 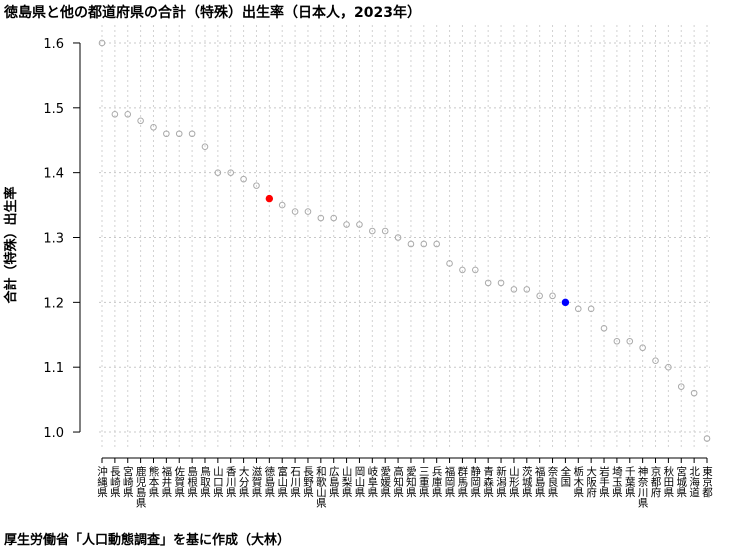 I want to click on x-tick-label: 長崎県, so click(x=115, y=482).